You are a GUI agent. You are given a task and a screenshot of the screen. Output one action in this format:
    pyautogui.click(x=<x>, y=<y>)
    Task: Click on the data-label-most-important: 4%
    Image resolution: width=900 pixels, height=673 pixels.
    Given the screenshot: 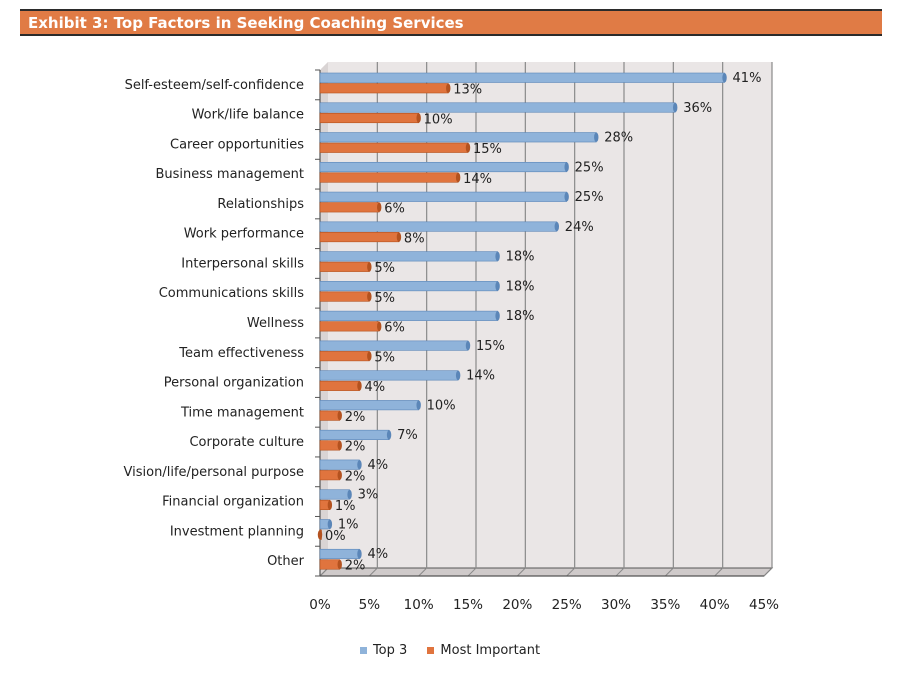 What is the action you would take?
    pyautogui.click(x=374, y=387)
    